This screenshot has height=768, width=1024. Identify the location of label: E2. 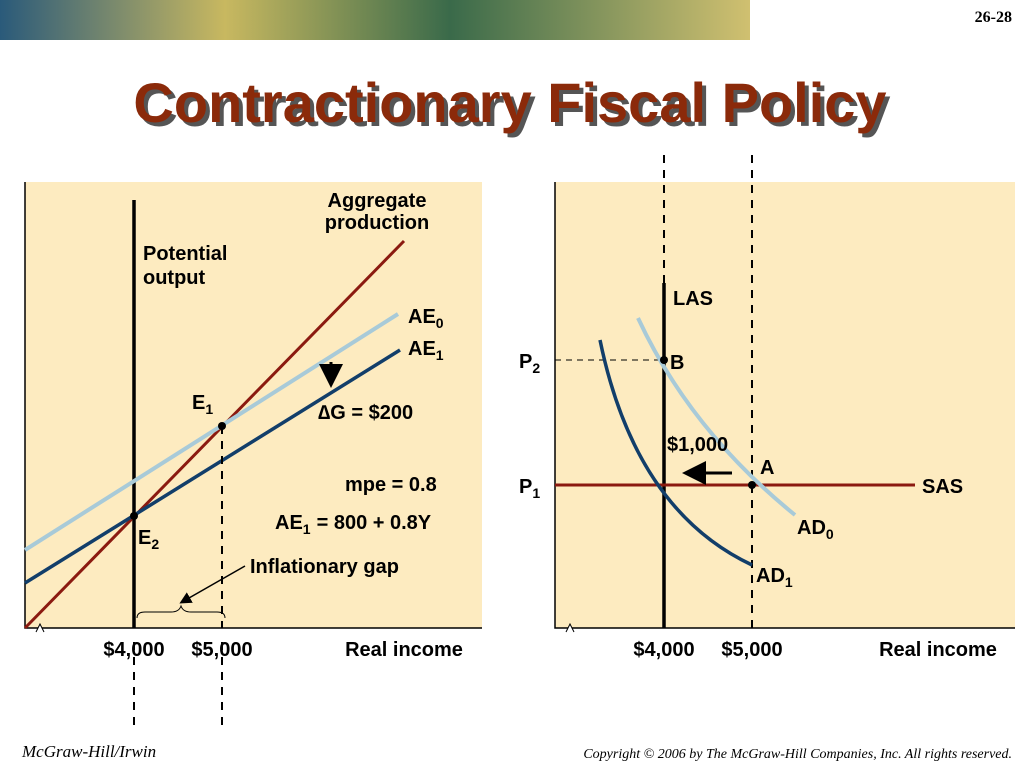
(148, 539).